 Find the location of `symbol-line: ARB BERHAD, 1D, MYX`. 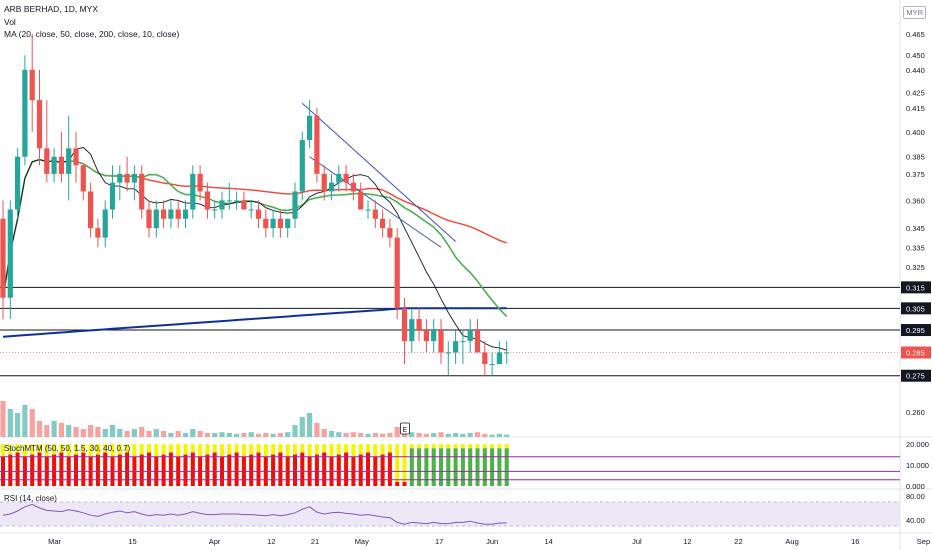

symbol-line: ARB BERHAD, 1D, MYX is located at coordinates (51, 9).